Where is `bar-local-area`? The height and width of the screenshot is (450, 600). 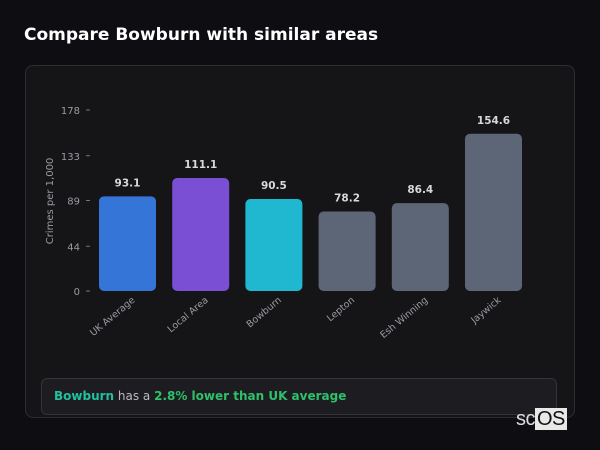
bar-local-area is located at coordinates (201, 234).